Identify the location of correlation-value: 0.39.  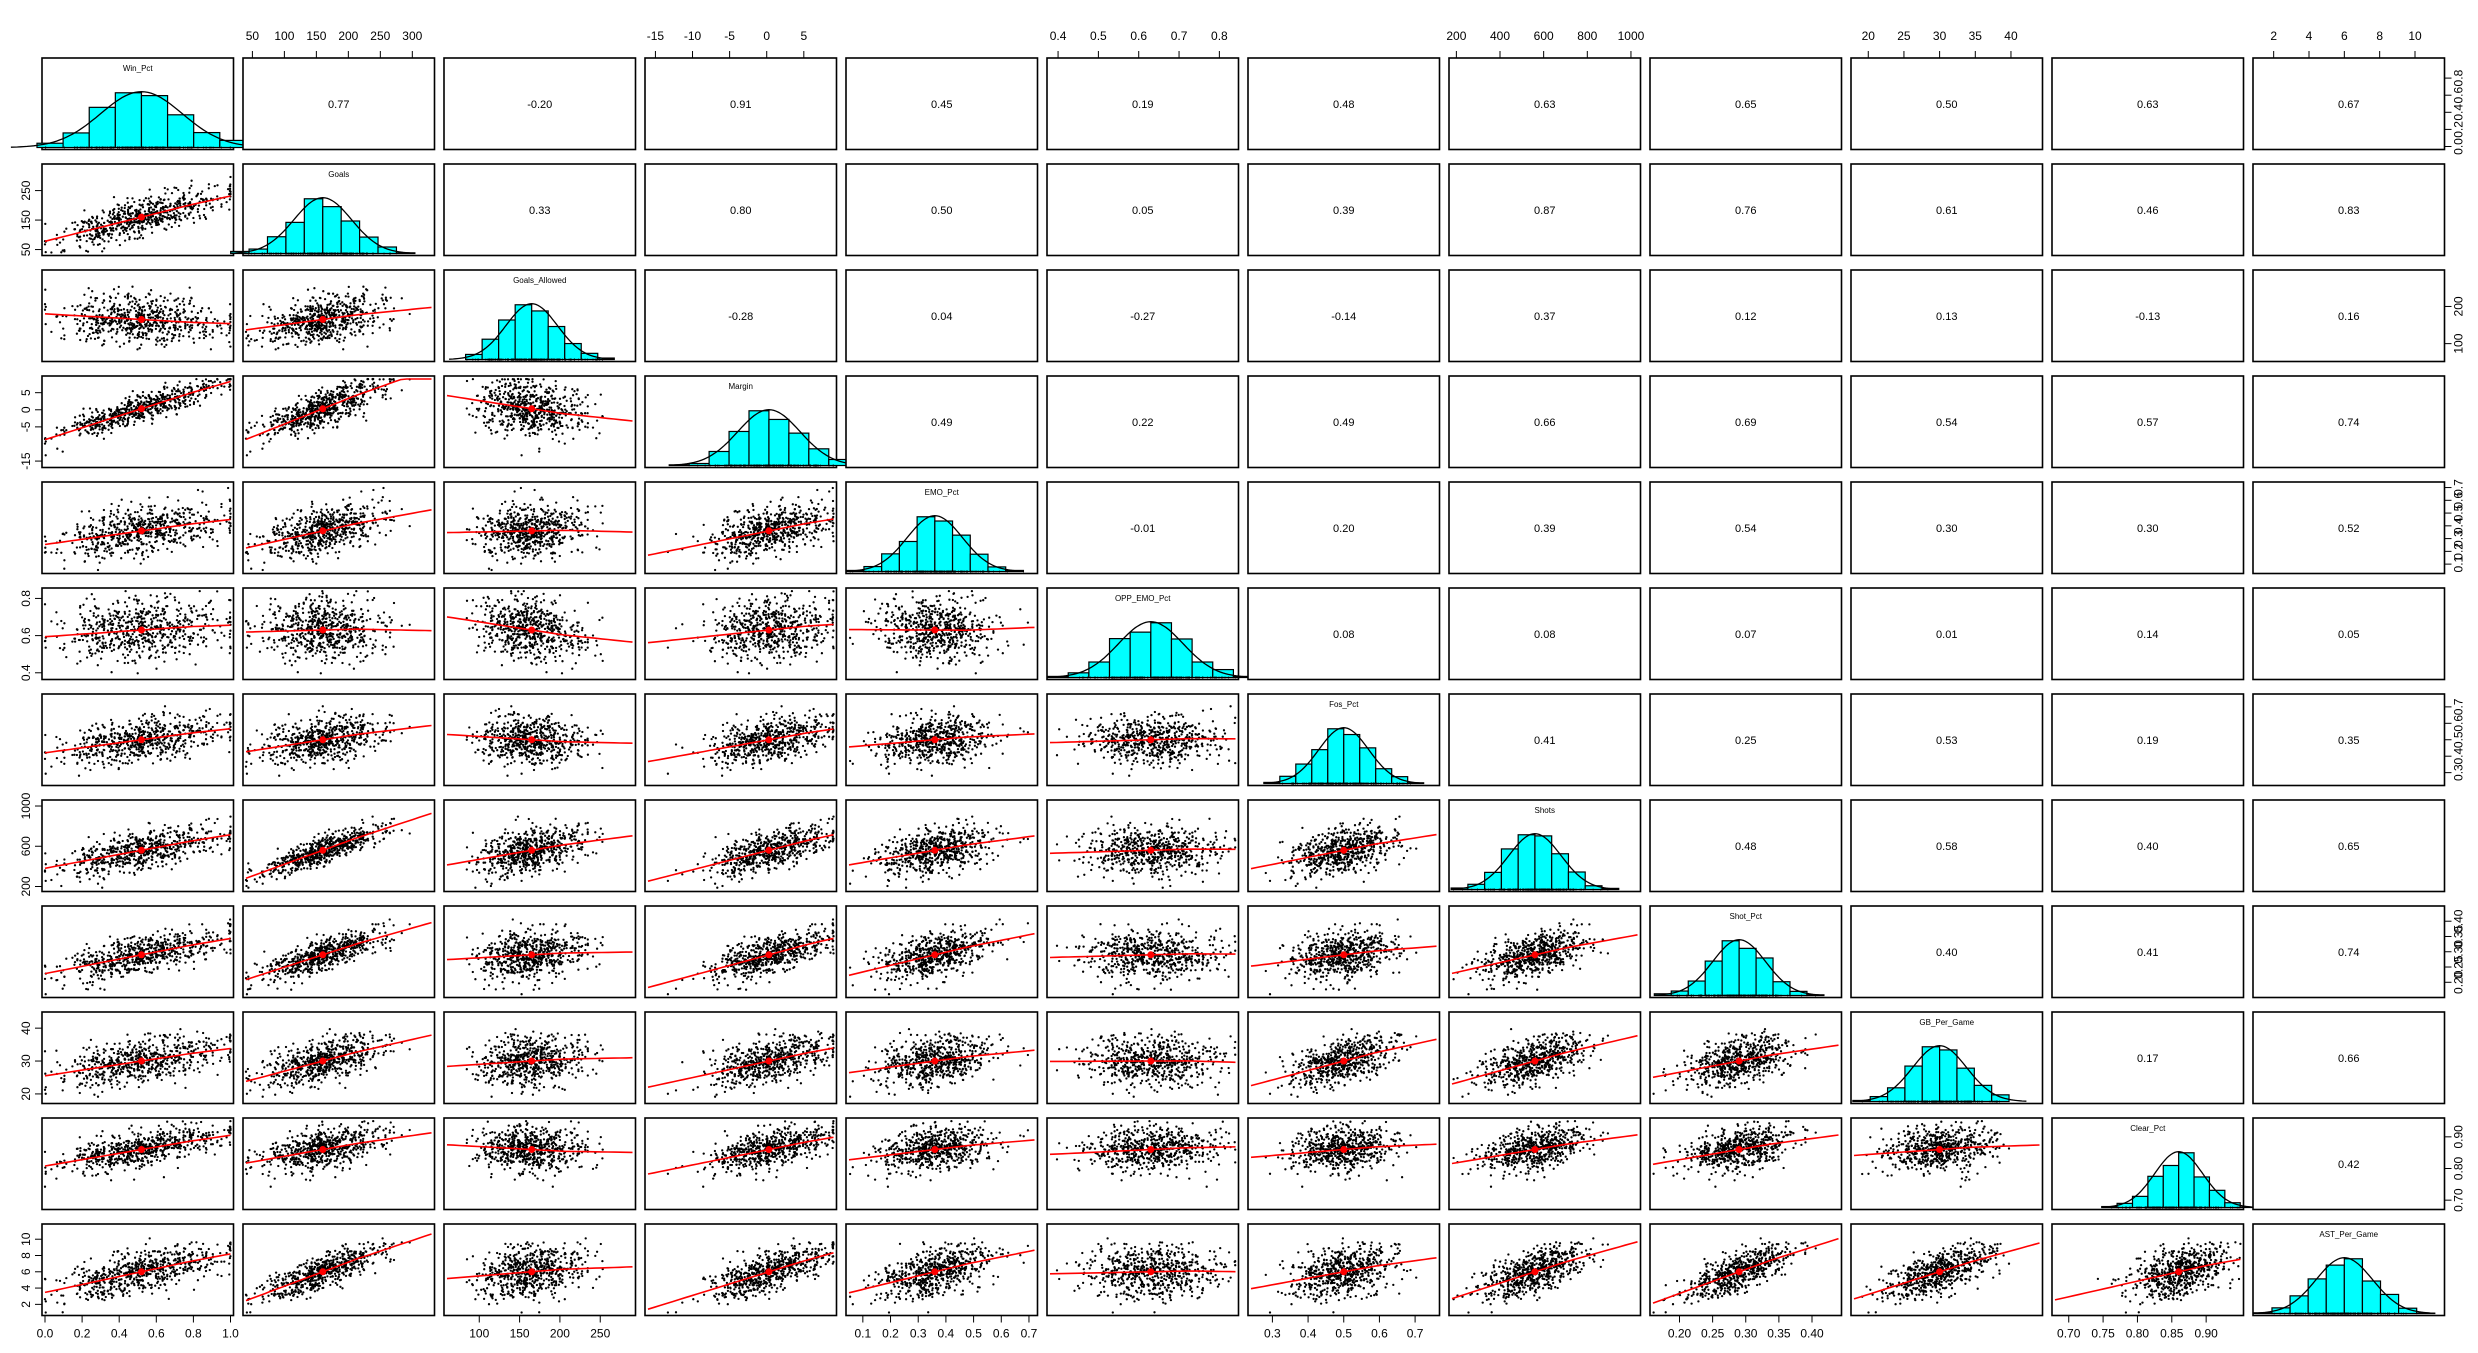
(1343, 211).